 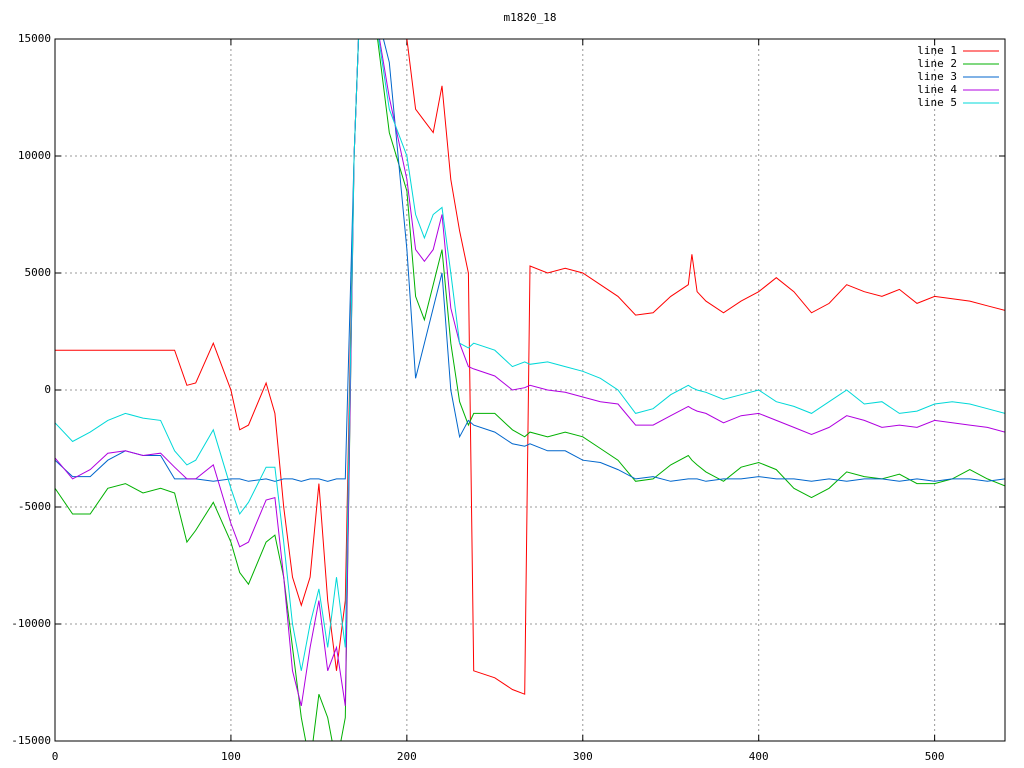 I want to click on legend-label: line 4, so click(x=937, y=89).